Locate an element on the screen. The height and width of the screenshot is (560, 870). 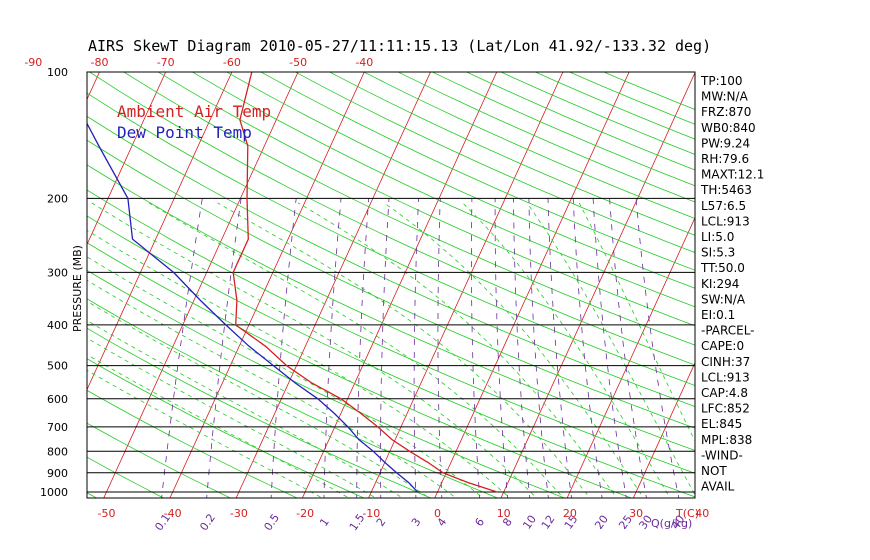
bottom-temperature-tick-label: -40 is located at coordinates (173, 513).